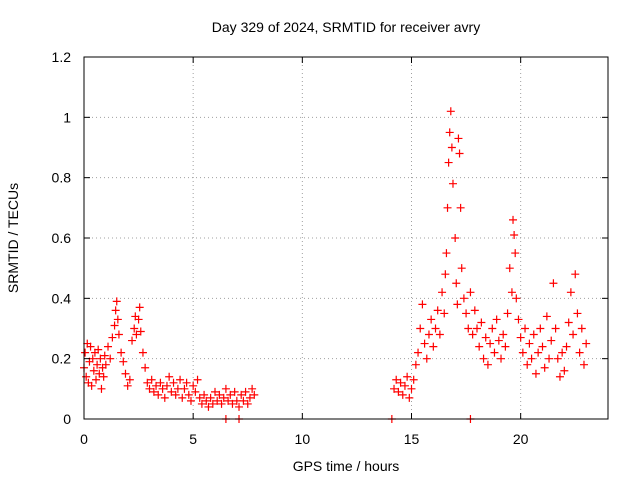  Describe the element at coordinates (193, 439) in the screenshot. I see `x-tick-label: 5` at that location.